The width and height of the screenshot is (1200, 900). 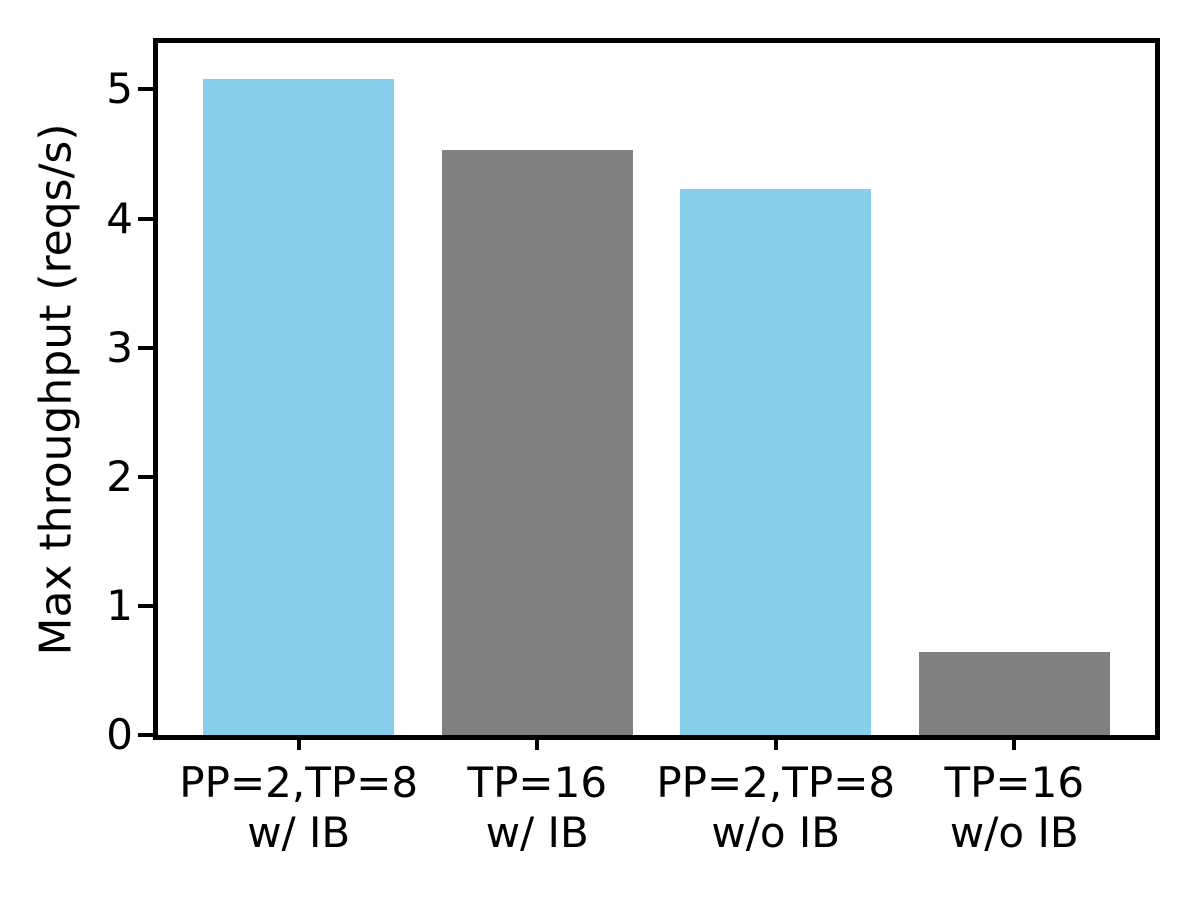 I want to click on bar-pp2-tp8-w-ib, so click(x=299, y=407).